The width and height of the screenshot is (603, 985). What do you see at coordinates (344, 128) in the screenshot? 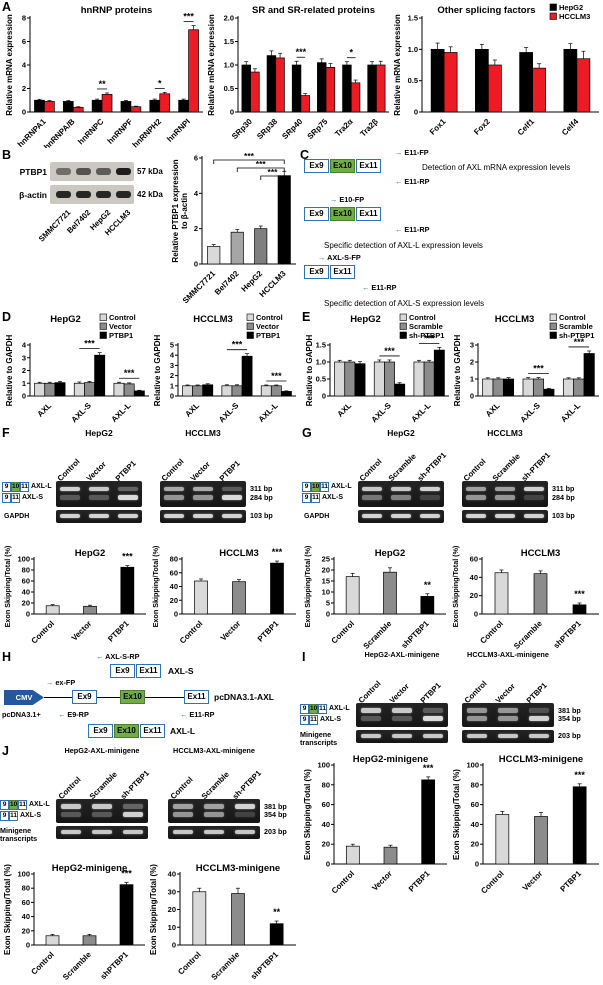
I see `x-tick-label: Tra2α` at bounding box center [344, 128].